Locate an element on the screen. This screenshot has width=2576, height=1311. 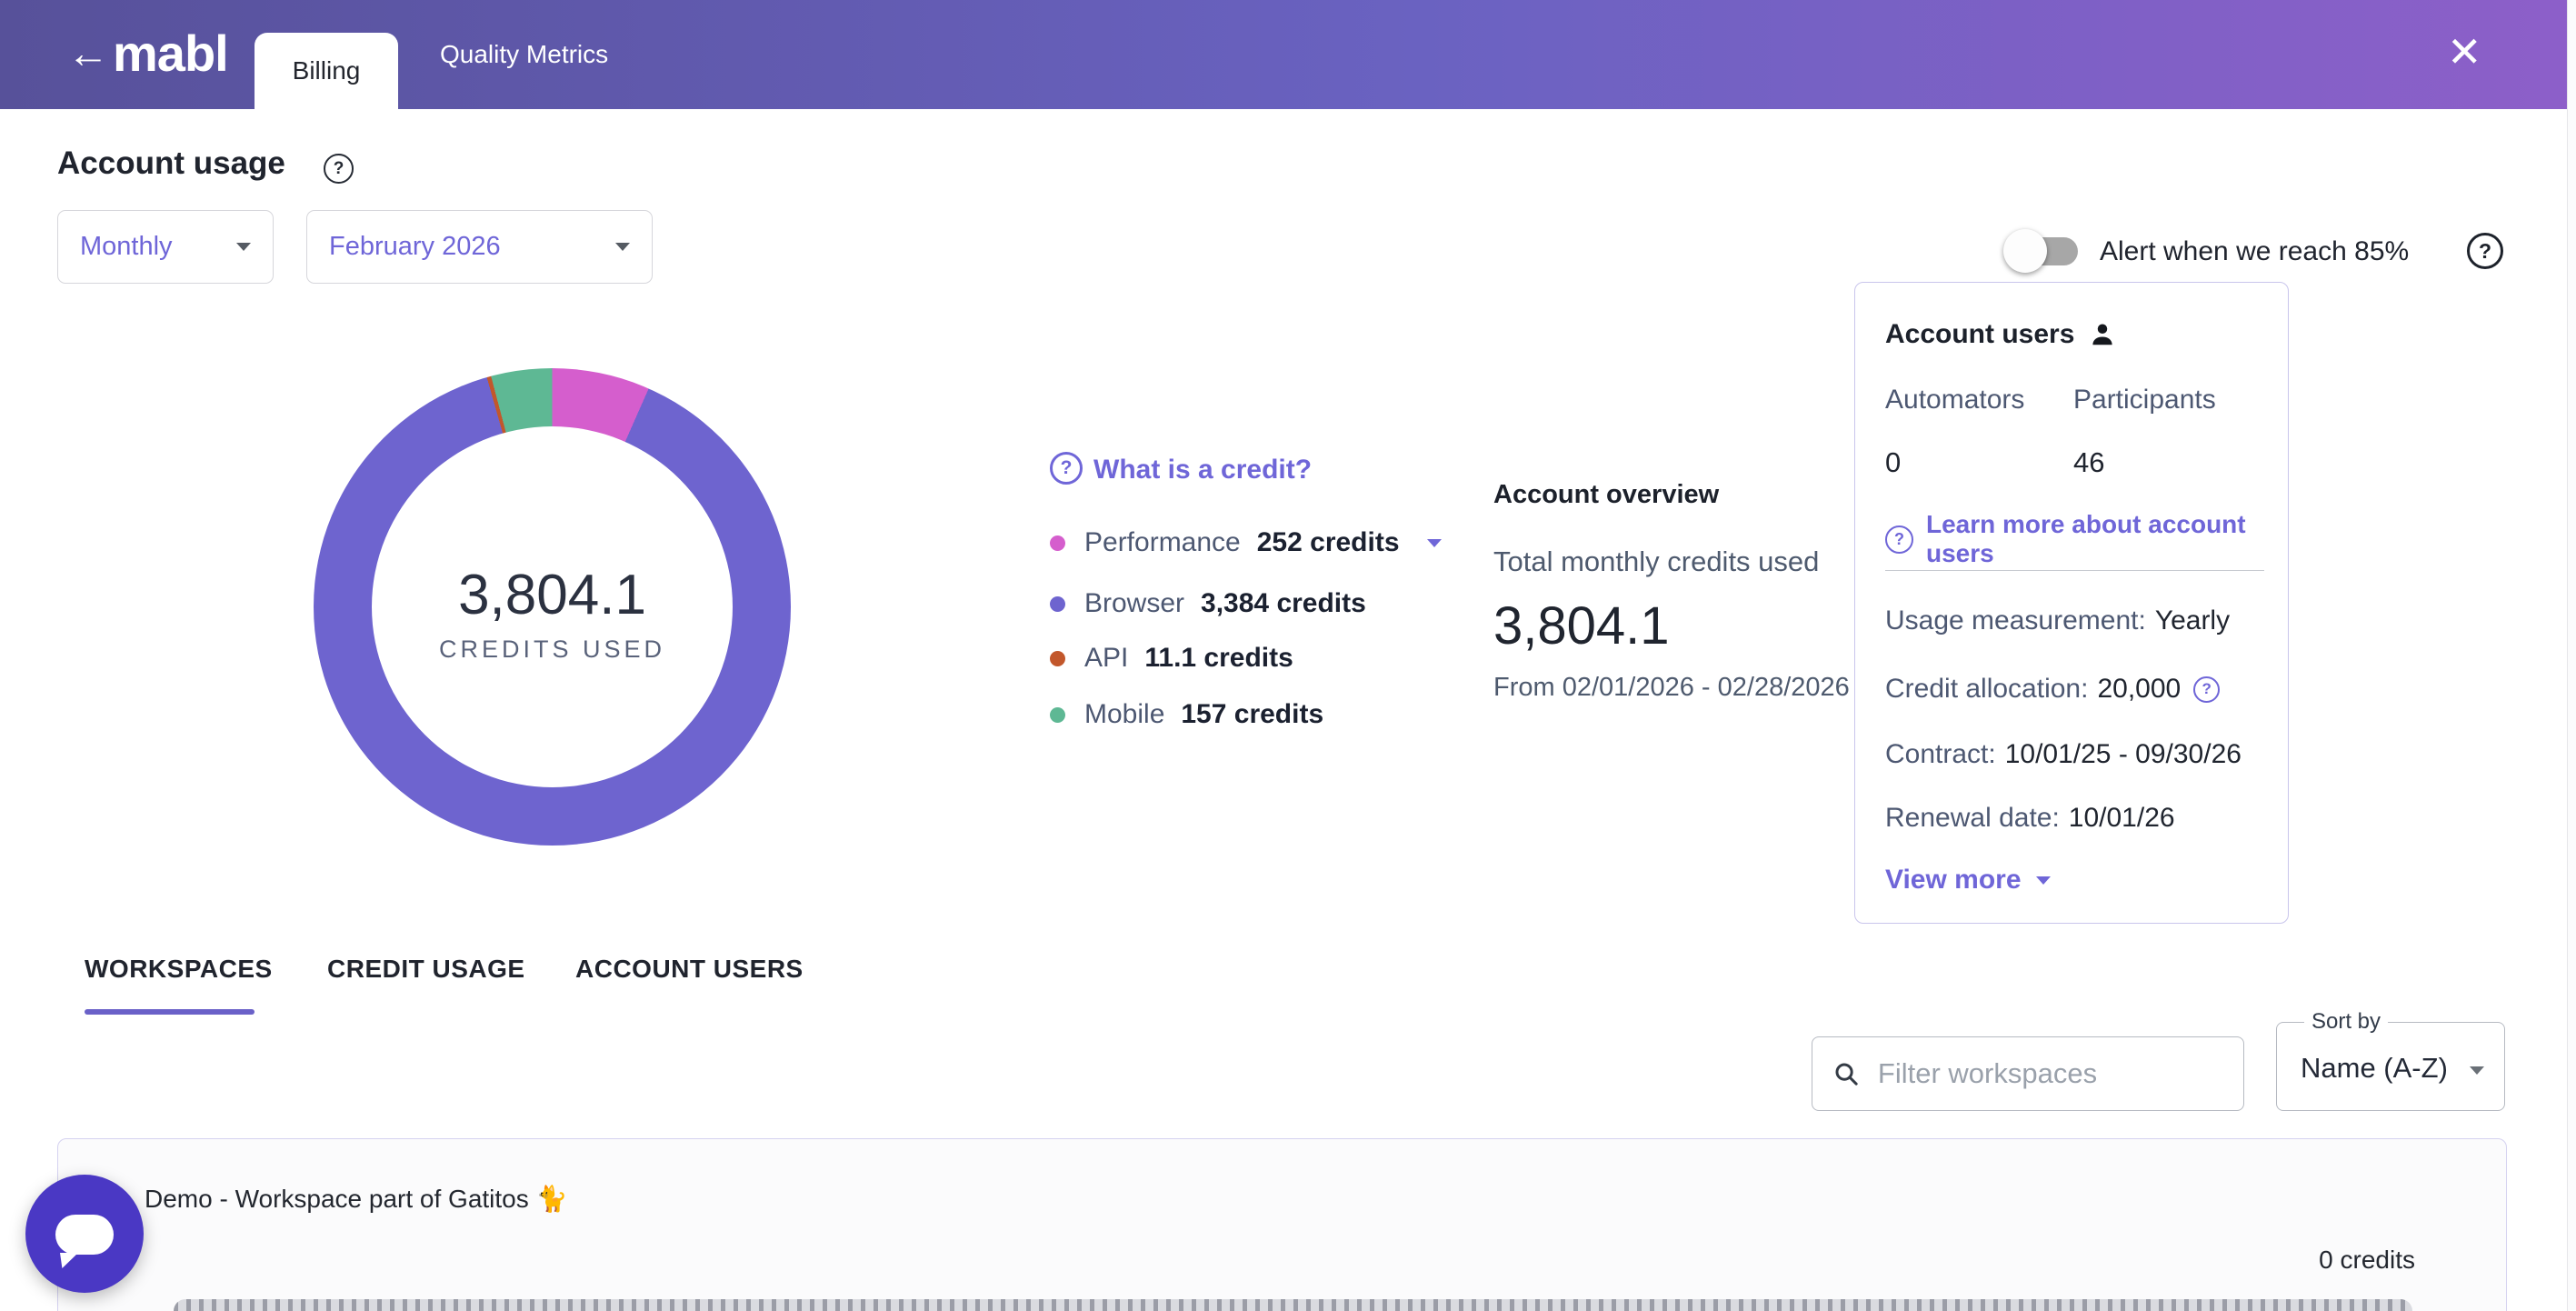
api-dot-icon is located at coordinates (1057, 658).